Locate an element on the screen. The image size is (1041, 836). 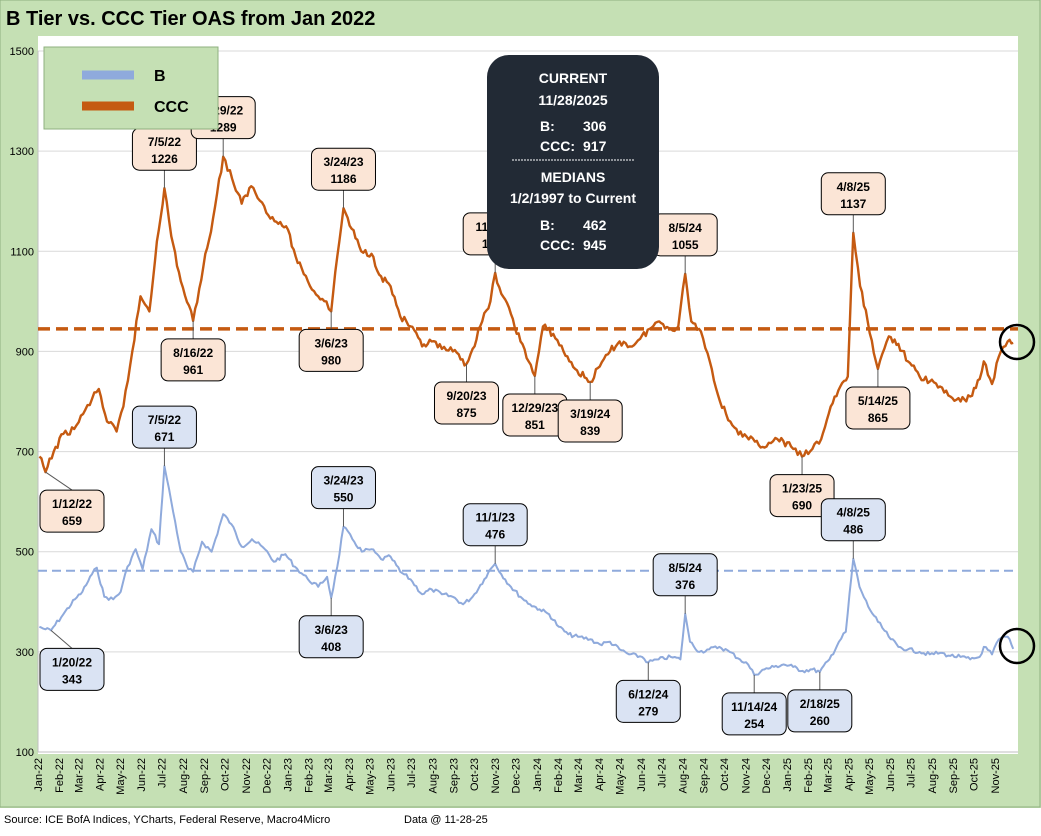
x-tick-label: Jan-25 is located at coordinates (788, 775).